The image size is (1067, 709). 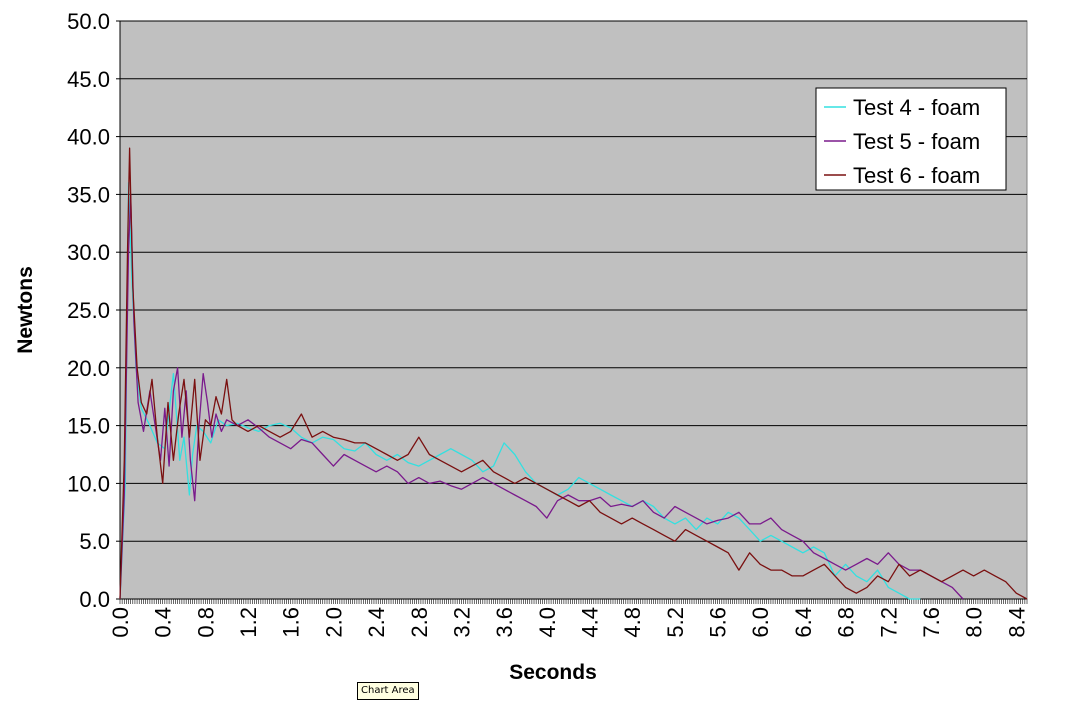 What do you see at coordinates (504, 622) in the screenshot?
I see `x-tick-label: 3.6` at bounding box center [504, 622].